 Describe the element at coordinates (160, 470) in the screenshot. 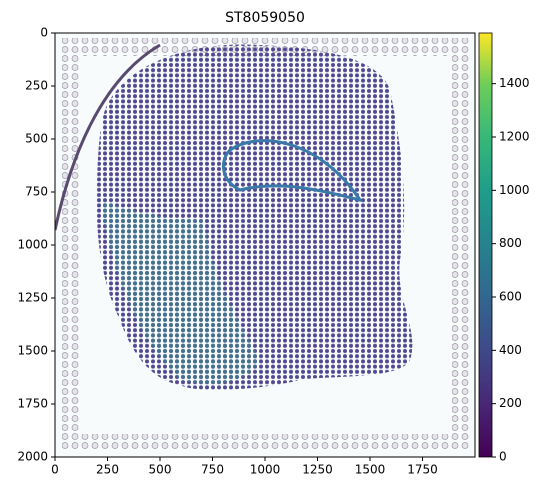

I see `x-tick-label: 500` at that location.